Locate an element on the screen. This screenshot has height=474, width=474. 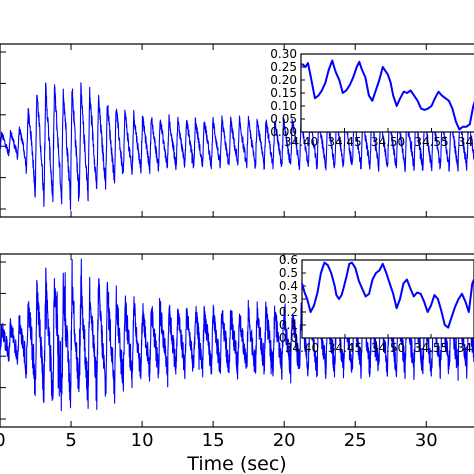
bottom-inset-line is located at coordinates (387, 295).